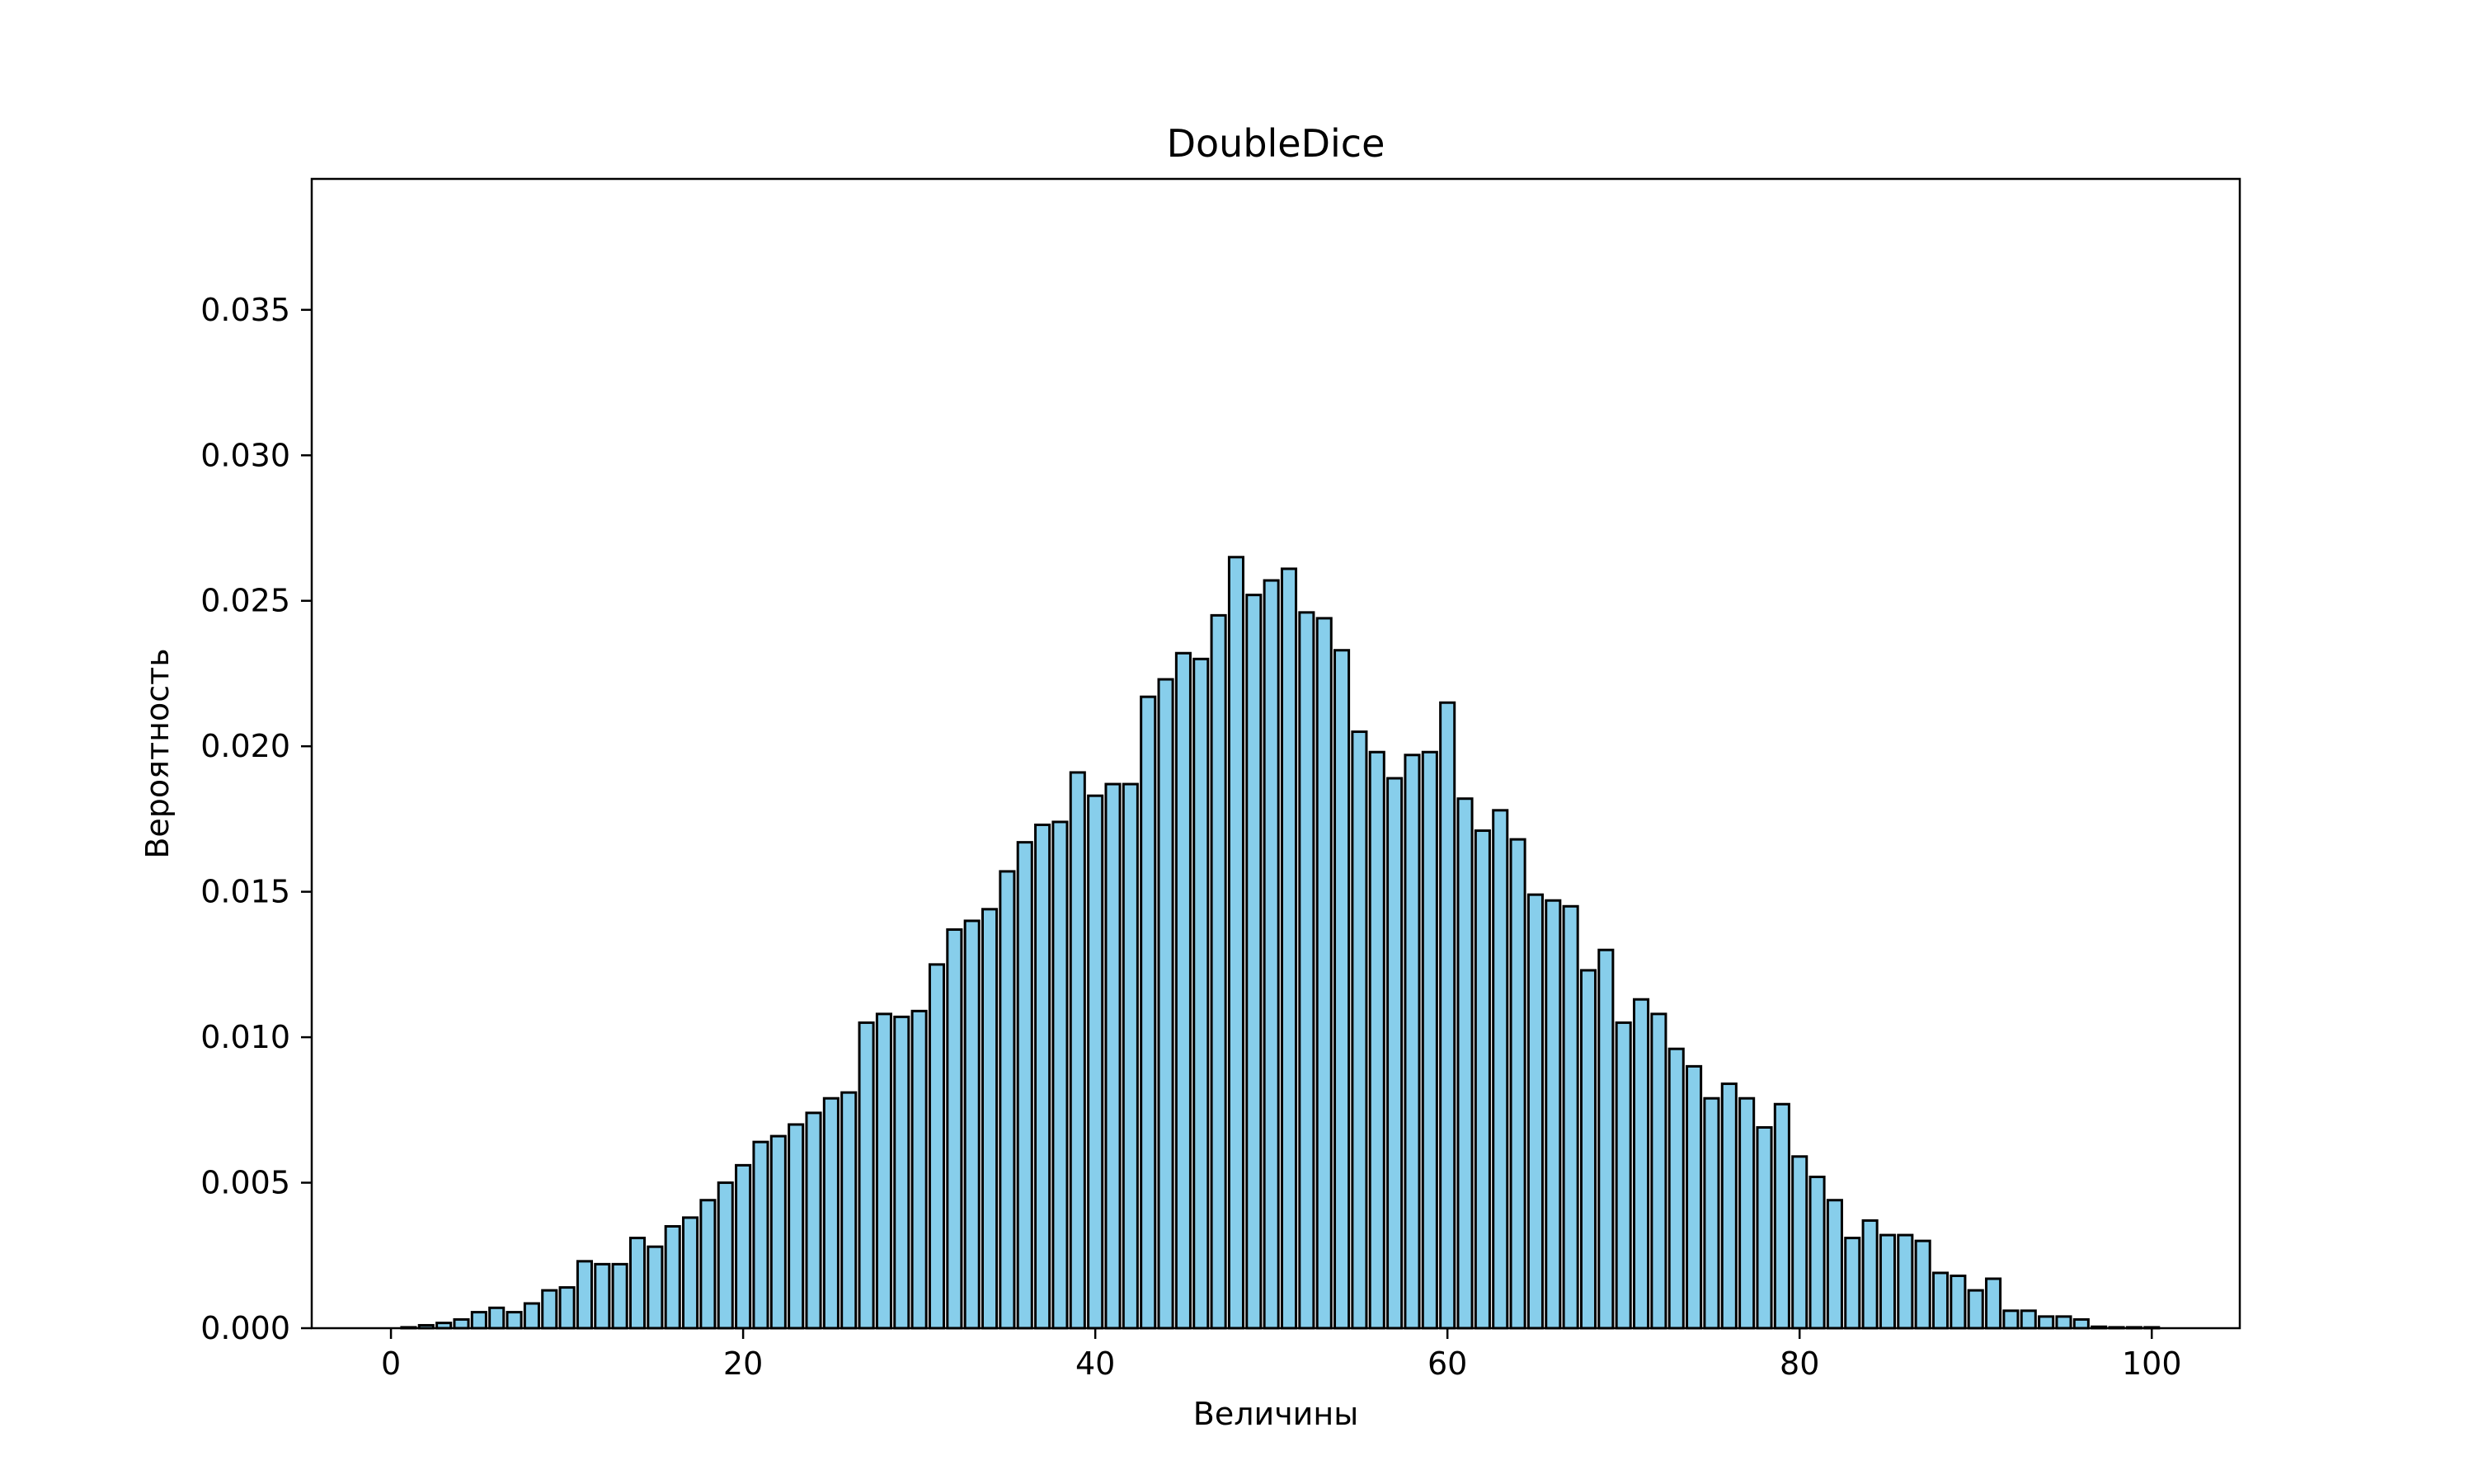  What do you see at coordinates (245, 1037) in the screenshot?
I see `y-tick-label: 0.010` at bounding box center [245, 1037].